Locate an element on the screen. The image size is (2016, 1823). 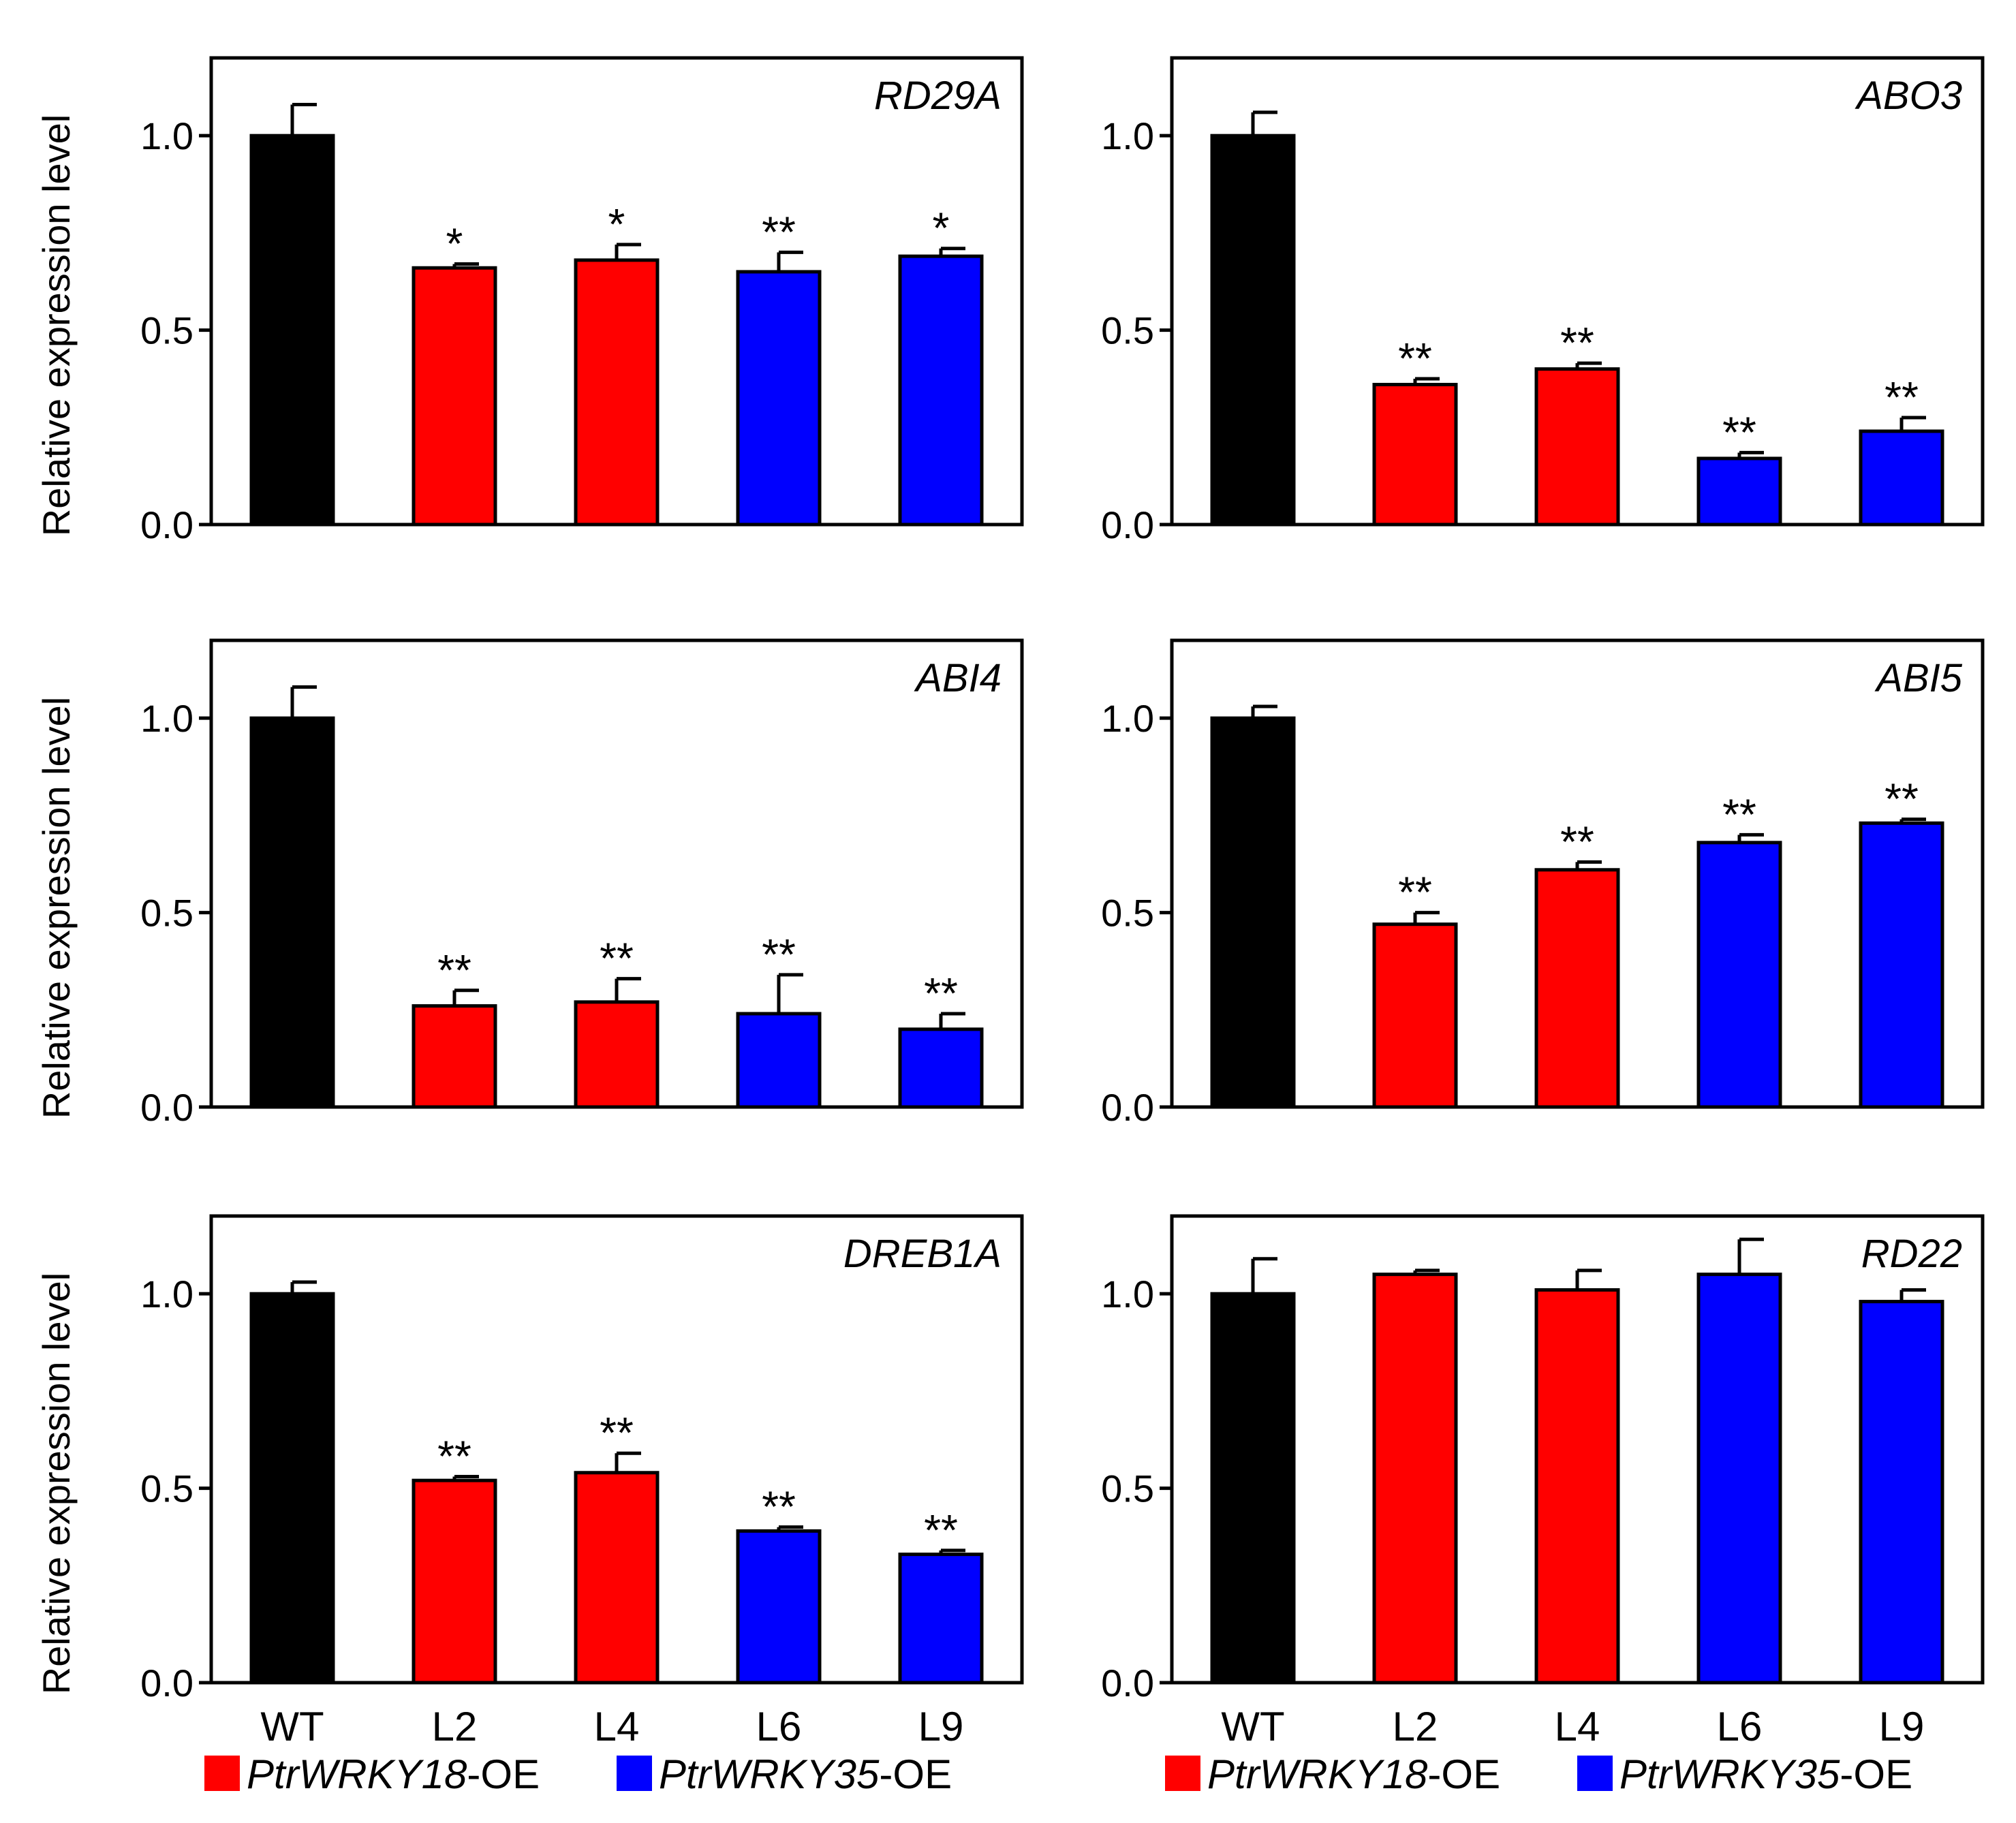
panel-abo3: 0.0 0.5 1.0 ABO3 ** ** ** ** is located at coordinates (1543, 301).